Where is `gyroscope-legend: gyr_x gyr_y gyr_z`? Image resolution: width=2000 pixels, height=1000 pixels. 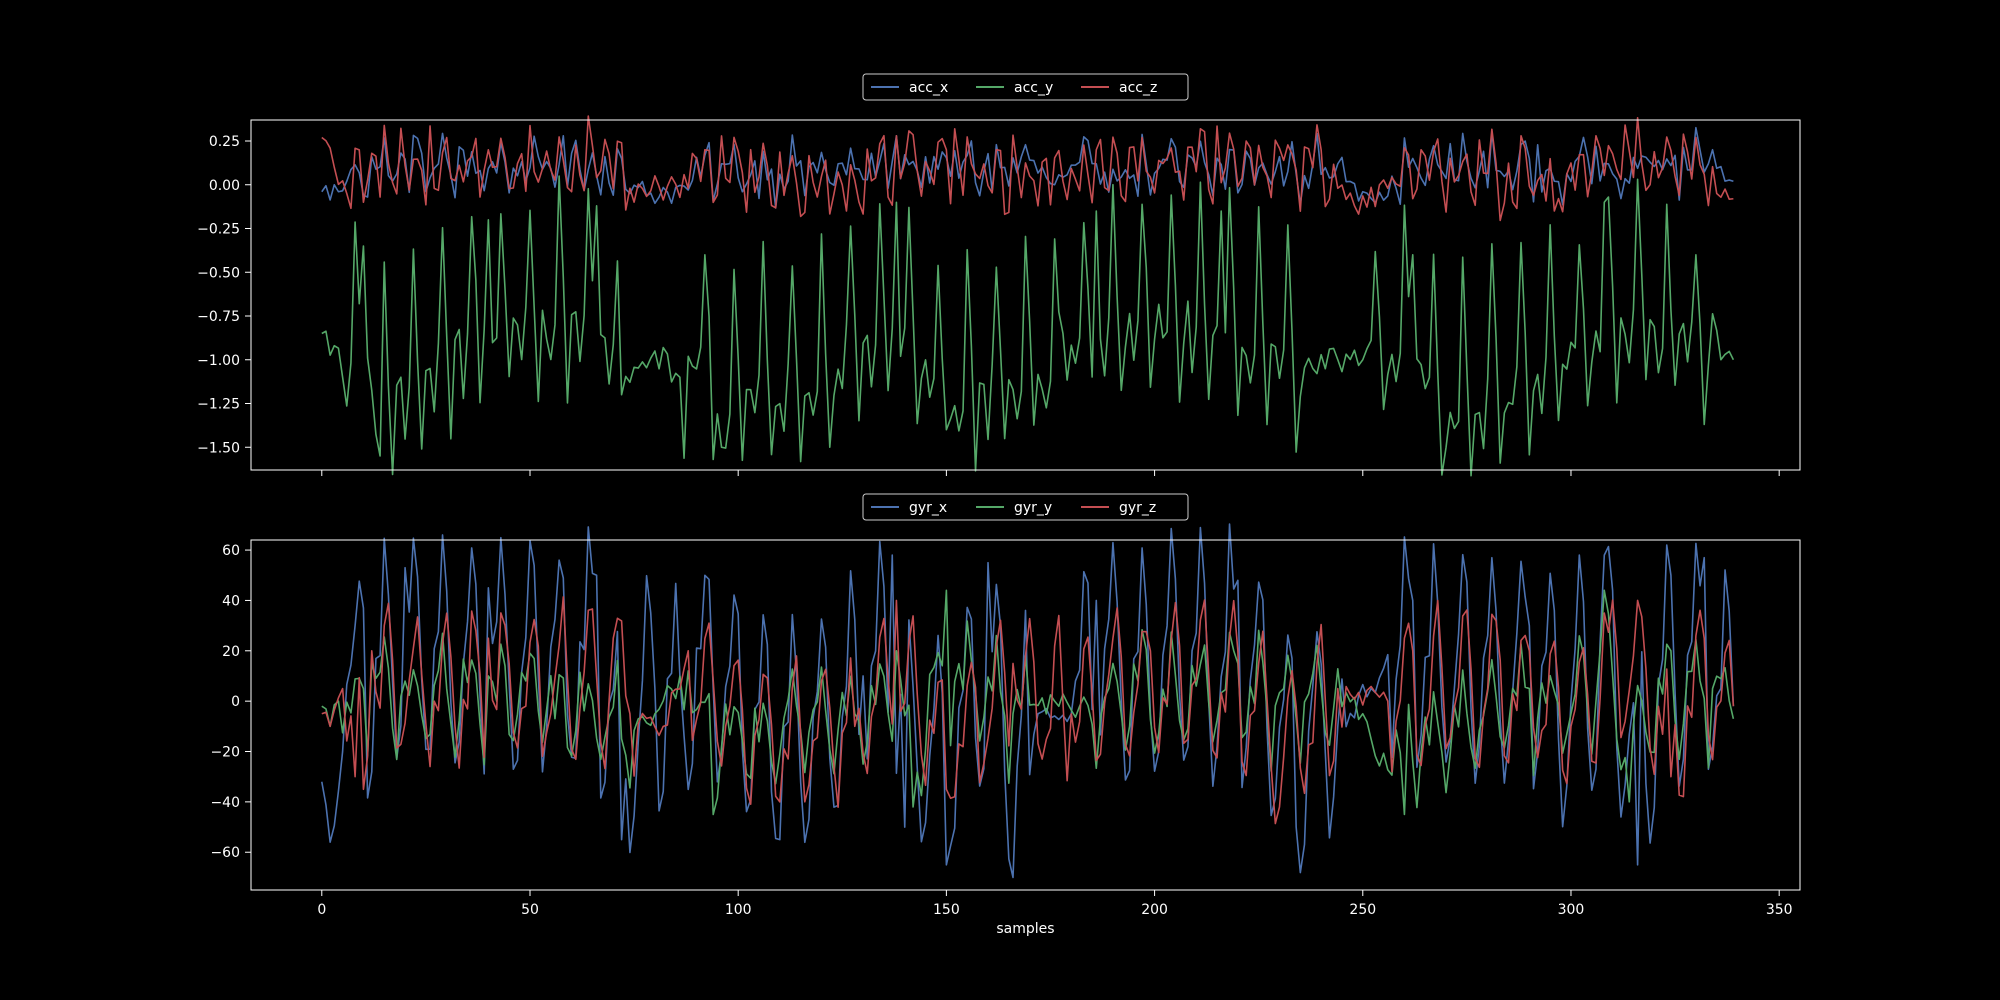 gyroscope-legend: gyr_x gyr_y gyr_z is located at coordinates (1025, 507).